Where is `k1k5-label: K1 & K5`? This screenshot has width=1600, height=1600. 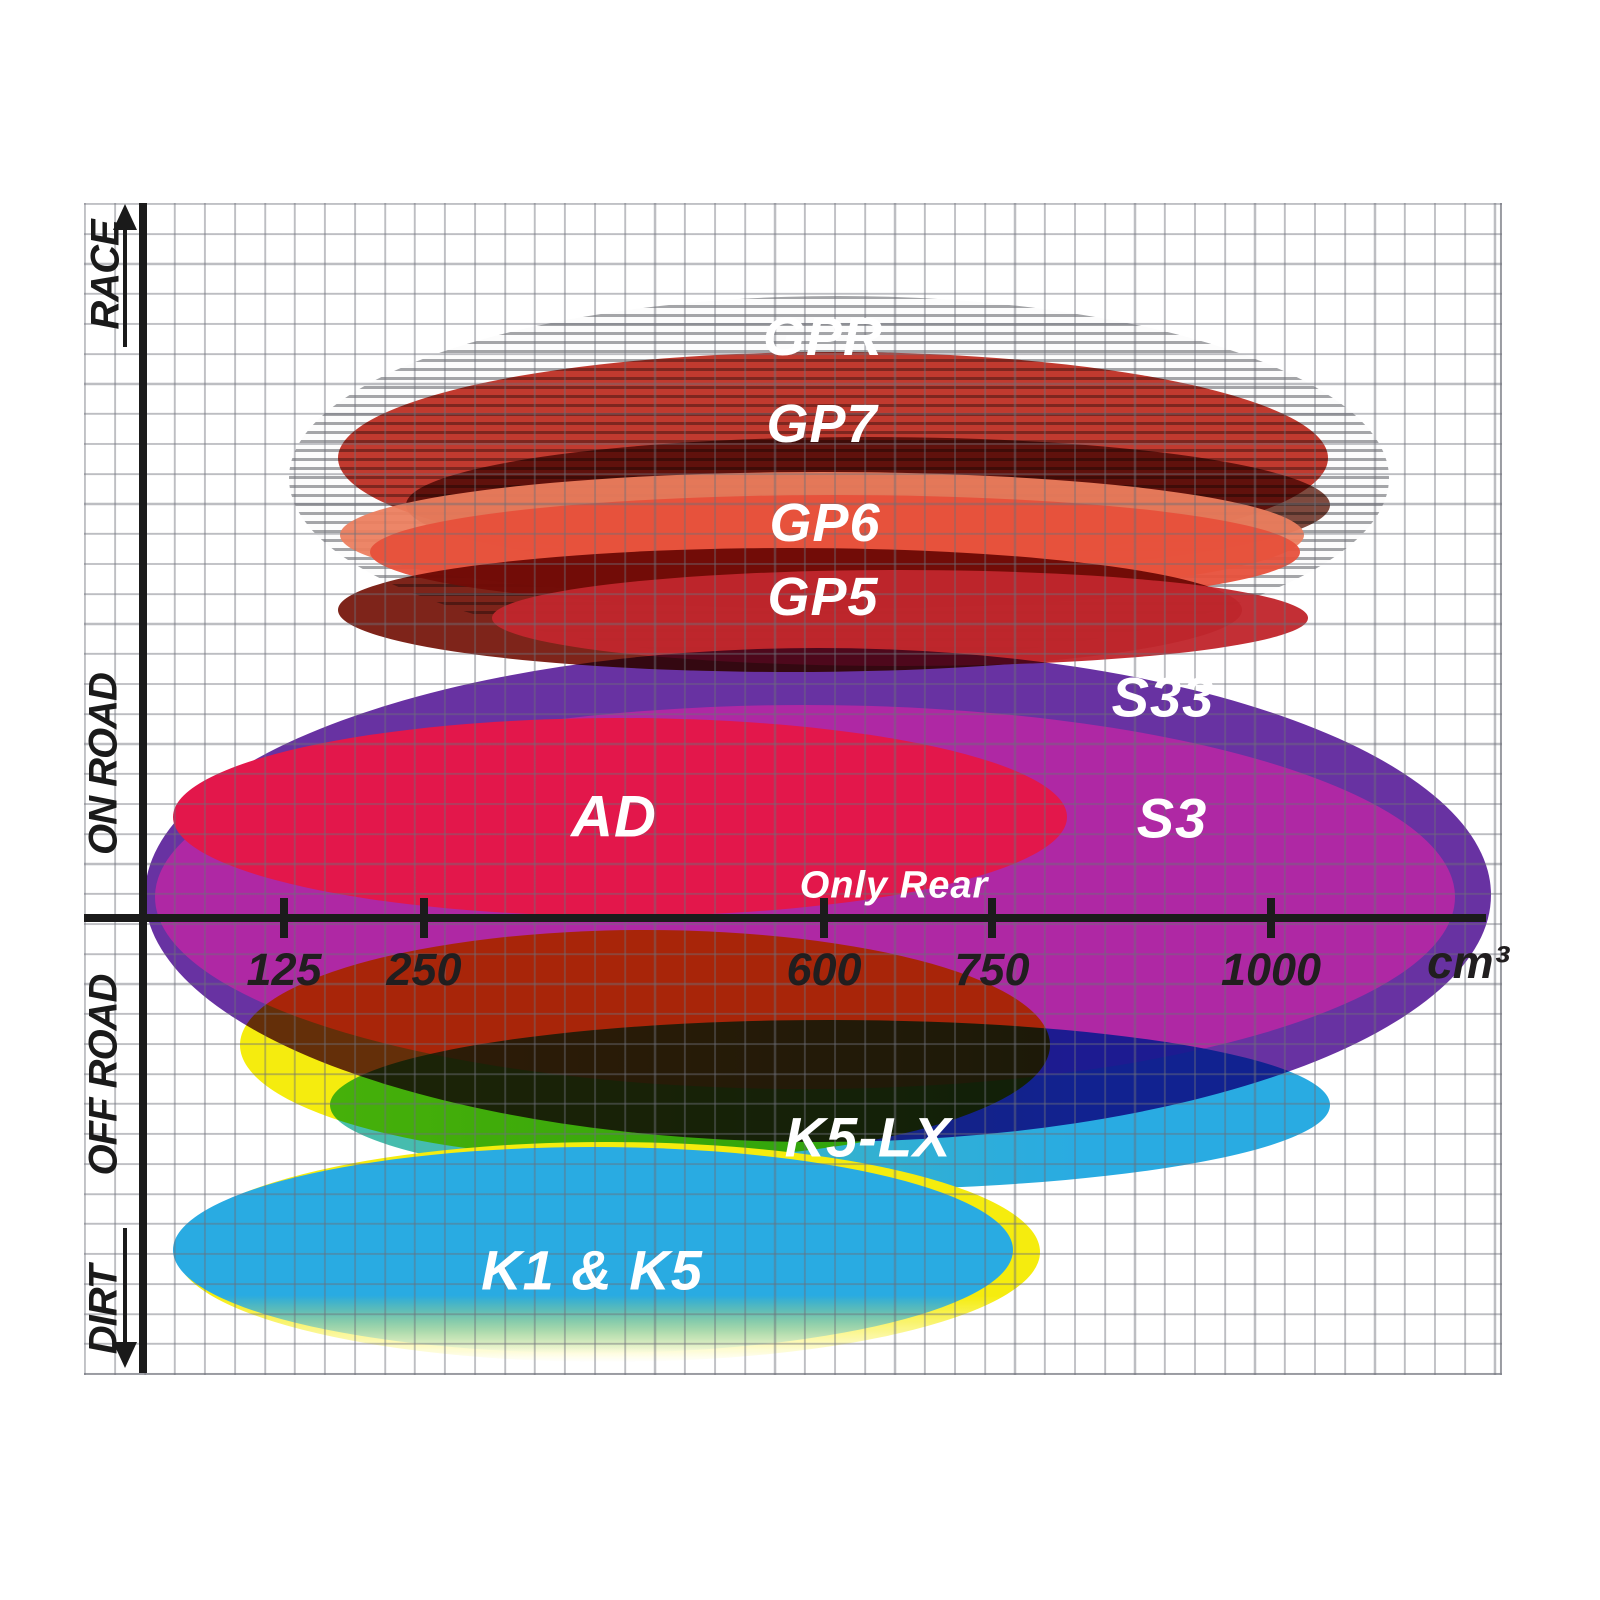
k1k5-label: K1 & K5 is located at coordinates (592, 1270).